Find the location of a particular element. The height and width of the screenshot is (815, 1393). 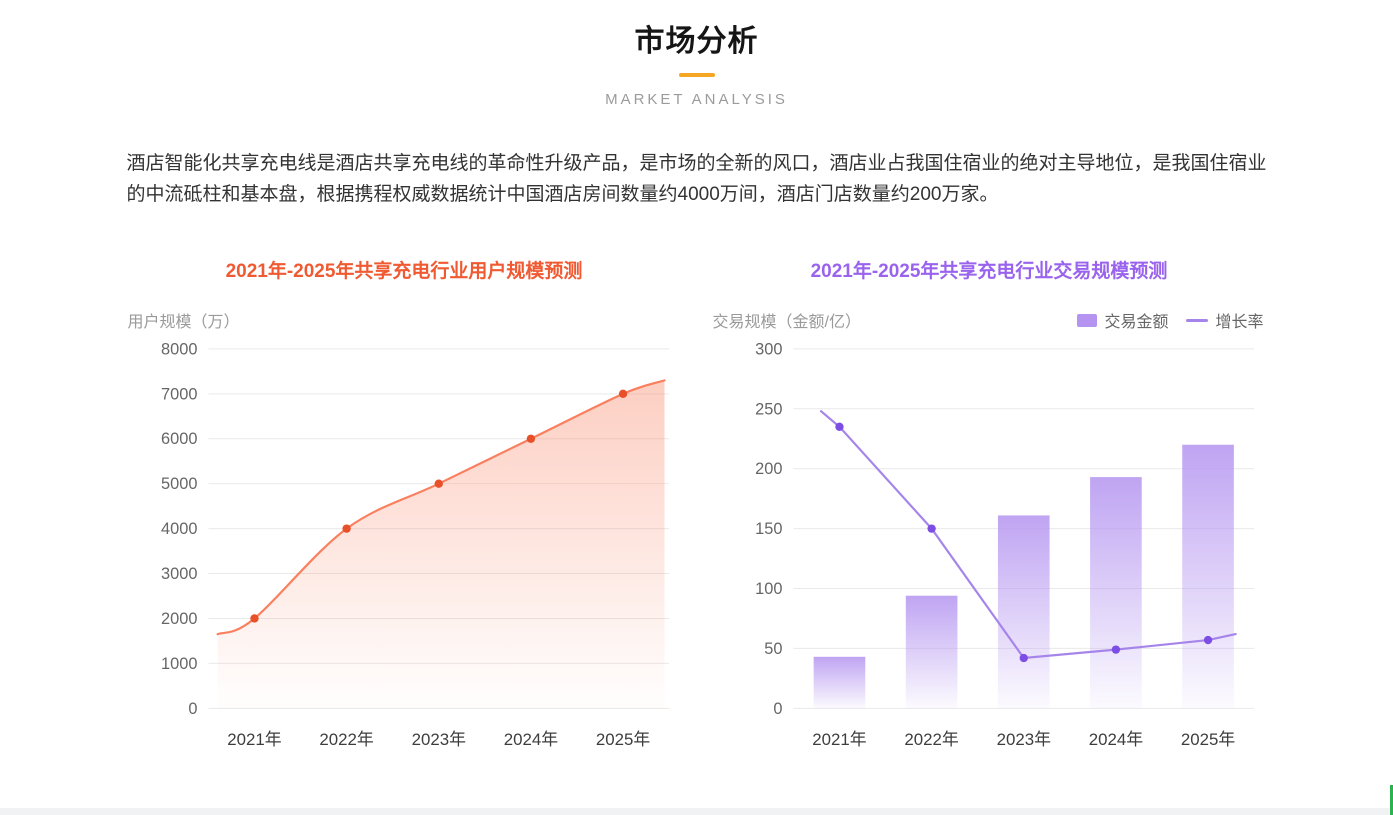

page-bottom-strip is located at coordinates (696, 811).